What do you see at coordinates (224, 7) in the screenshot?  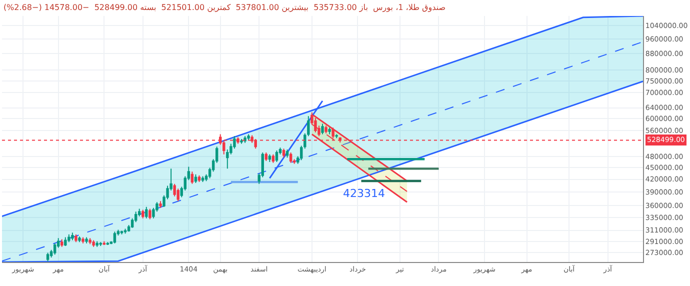 I see `chart-title: صندوق طلا، 1، بورس باز 535733.00 بیشترین 537801.00 کمترین 521501.00 بسته 528499.00 −14578.00 (−2.68%)` at bounding box center [224, 7].